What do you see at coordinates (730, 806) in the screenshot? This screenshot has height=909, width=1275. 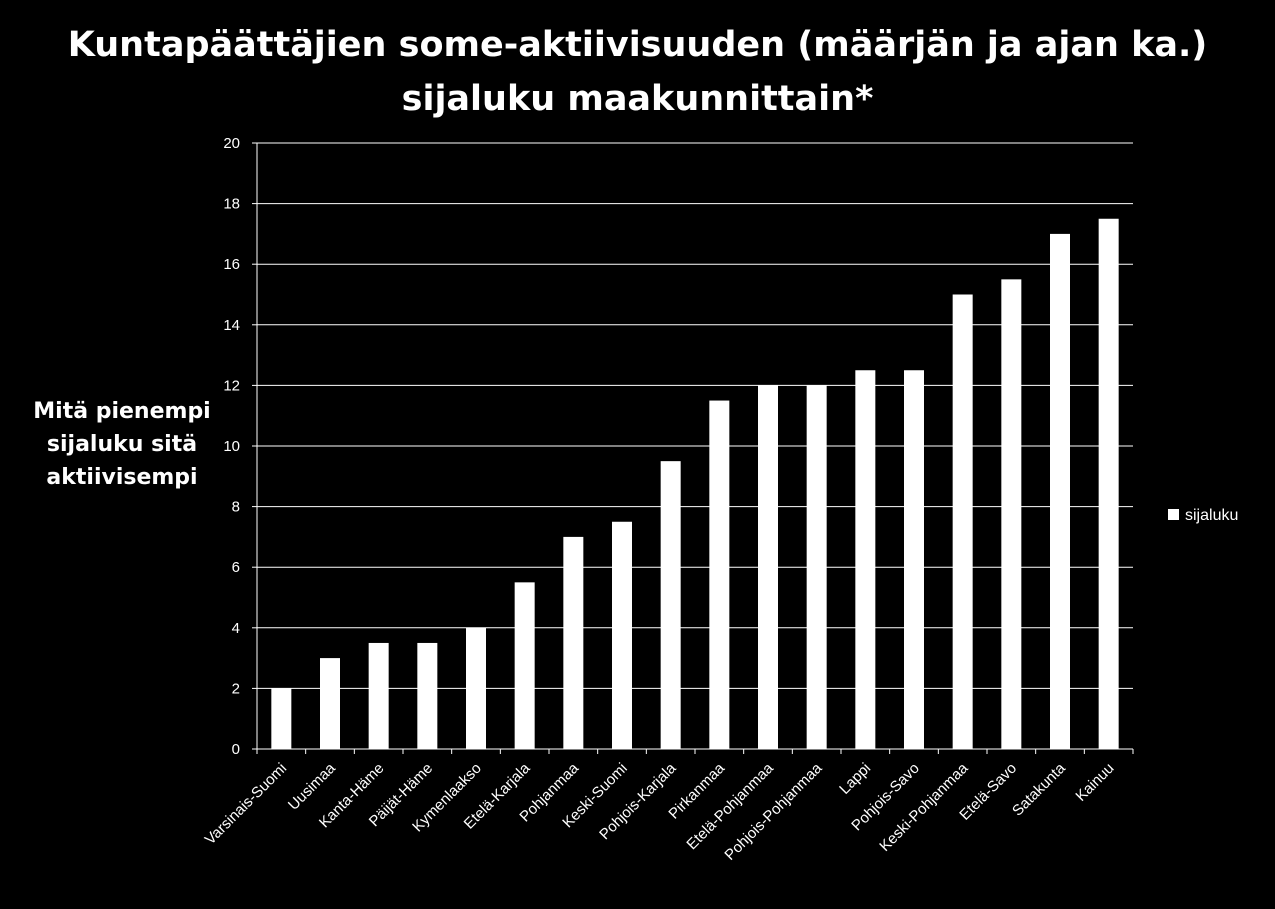 I see `x-tick-label: Etelä-Pohjanmaa` at bounding box center [730, 806].